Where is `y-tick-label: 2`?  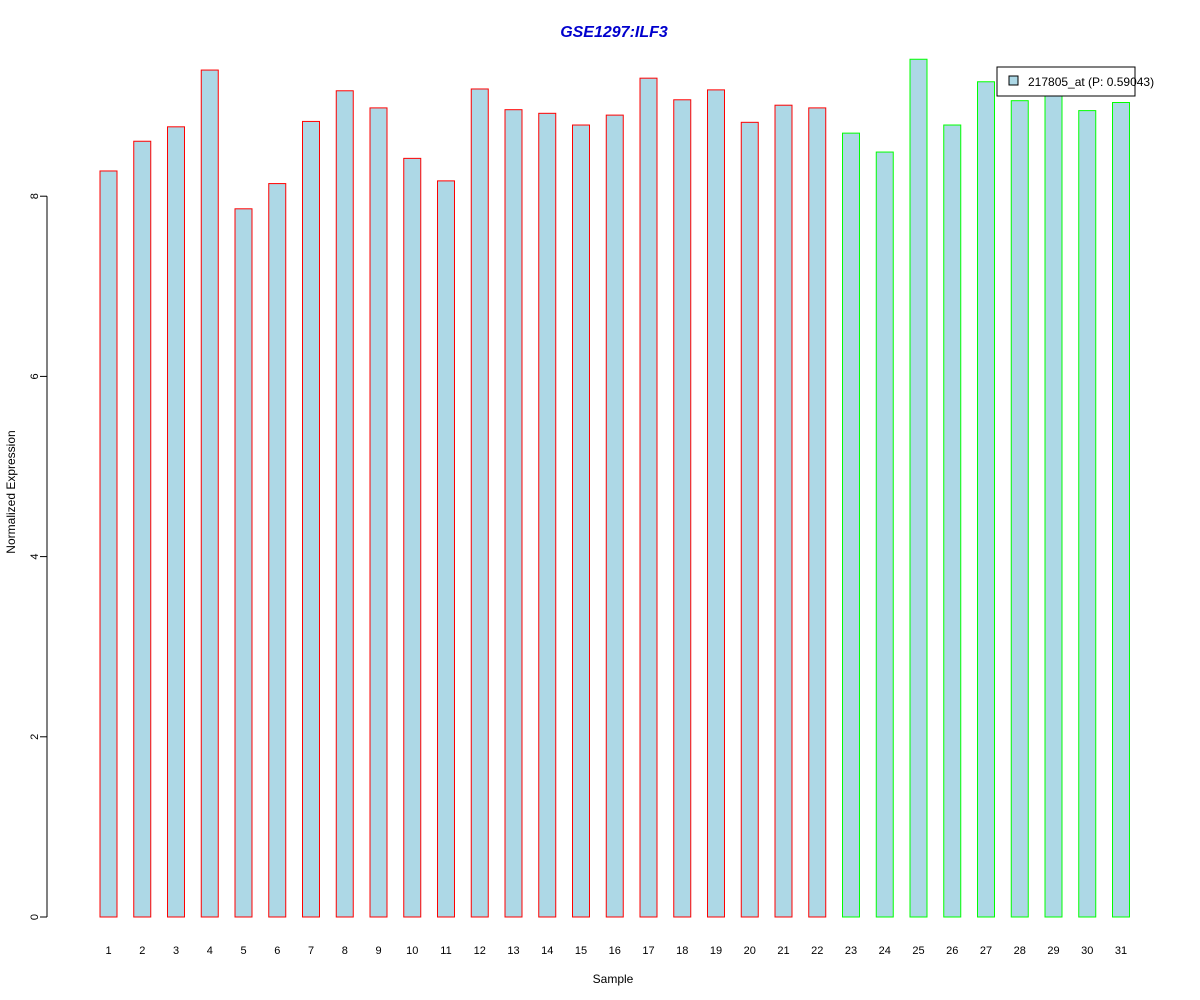
y-tick-label: 2 is located at coordinates (35, 737).